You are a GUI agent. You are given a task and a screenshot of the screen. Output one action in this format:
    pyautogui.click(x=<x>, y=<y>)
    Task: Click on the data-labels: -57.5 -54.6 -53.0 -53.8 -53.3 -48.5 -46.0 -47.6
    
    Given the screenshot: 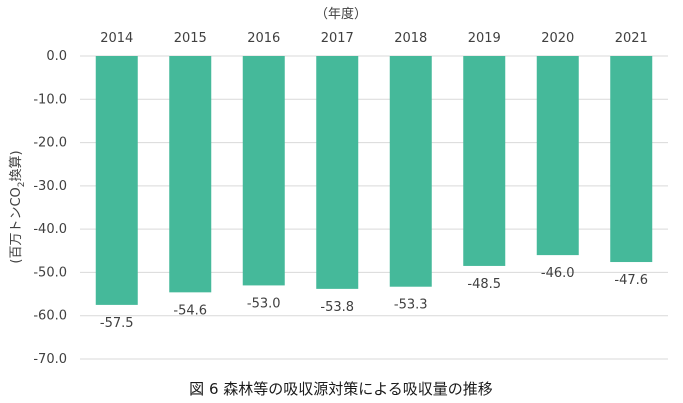 What is the action you would take?
    pyautogui.click(x=374, y=298)
    